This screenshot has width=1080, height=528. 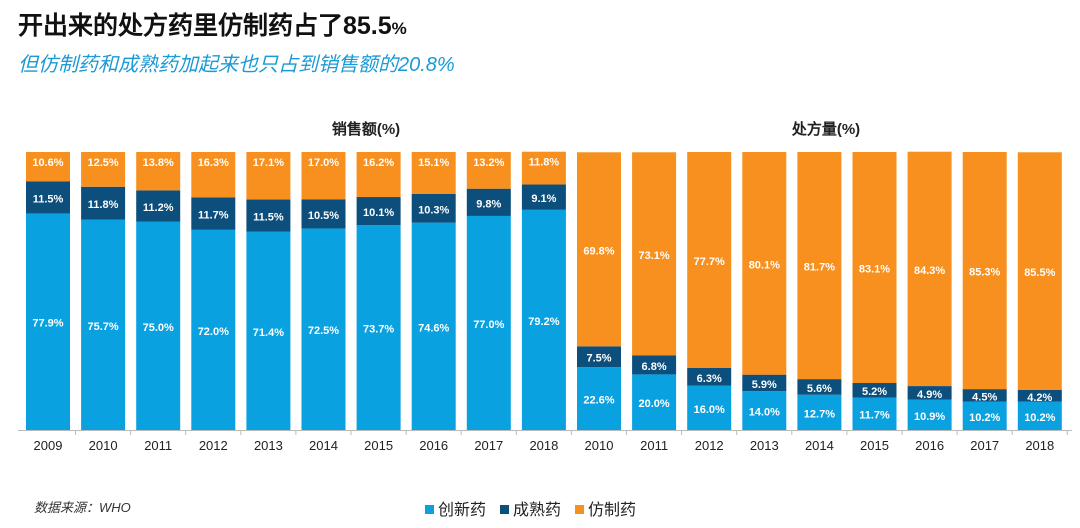 I want to click on data-label: 77.0%, so click(x=488, y=325).